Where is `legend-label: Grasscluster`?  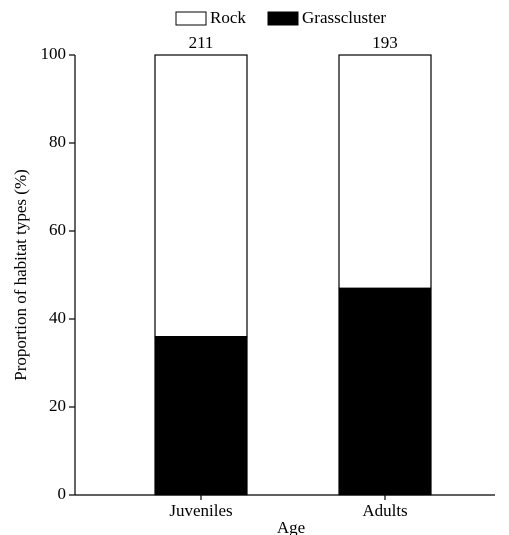 legend-label: Grasscluster is located at coordinates (344, 17).